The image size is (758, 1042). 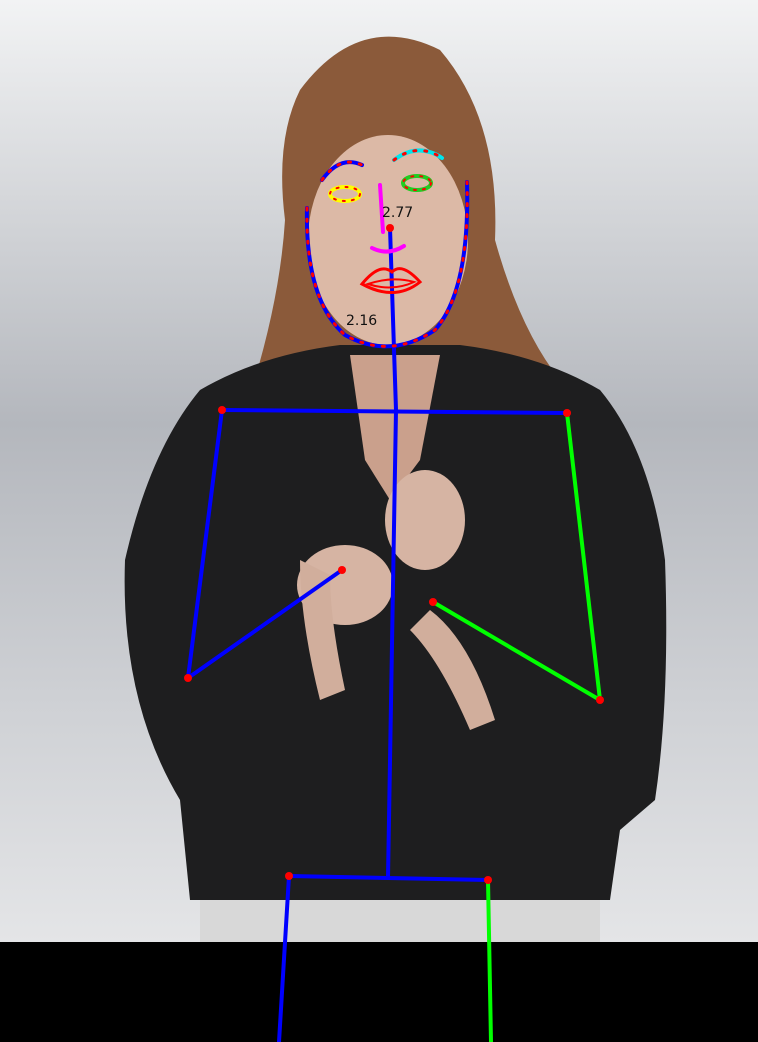 I want to click on face-outline-dots, so click(x=387, y=264).